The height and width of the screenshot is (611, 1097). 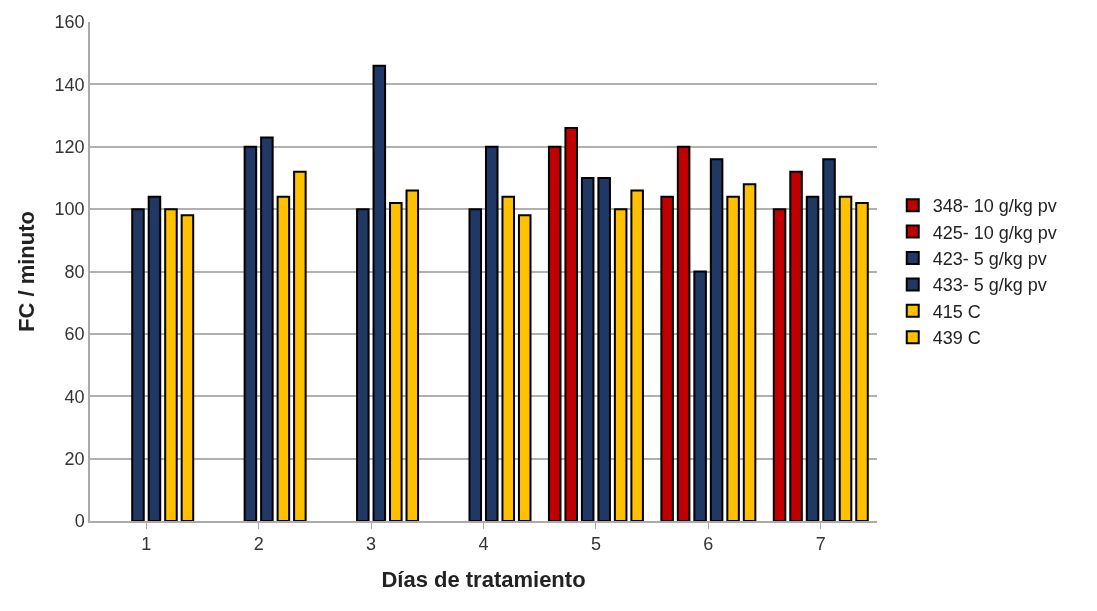 I want to click on y-tick-label: 80, so click(x=74, y=271).